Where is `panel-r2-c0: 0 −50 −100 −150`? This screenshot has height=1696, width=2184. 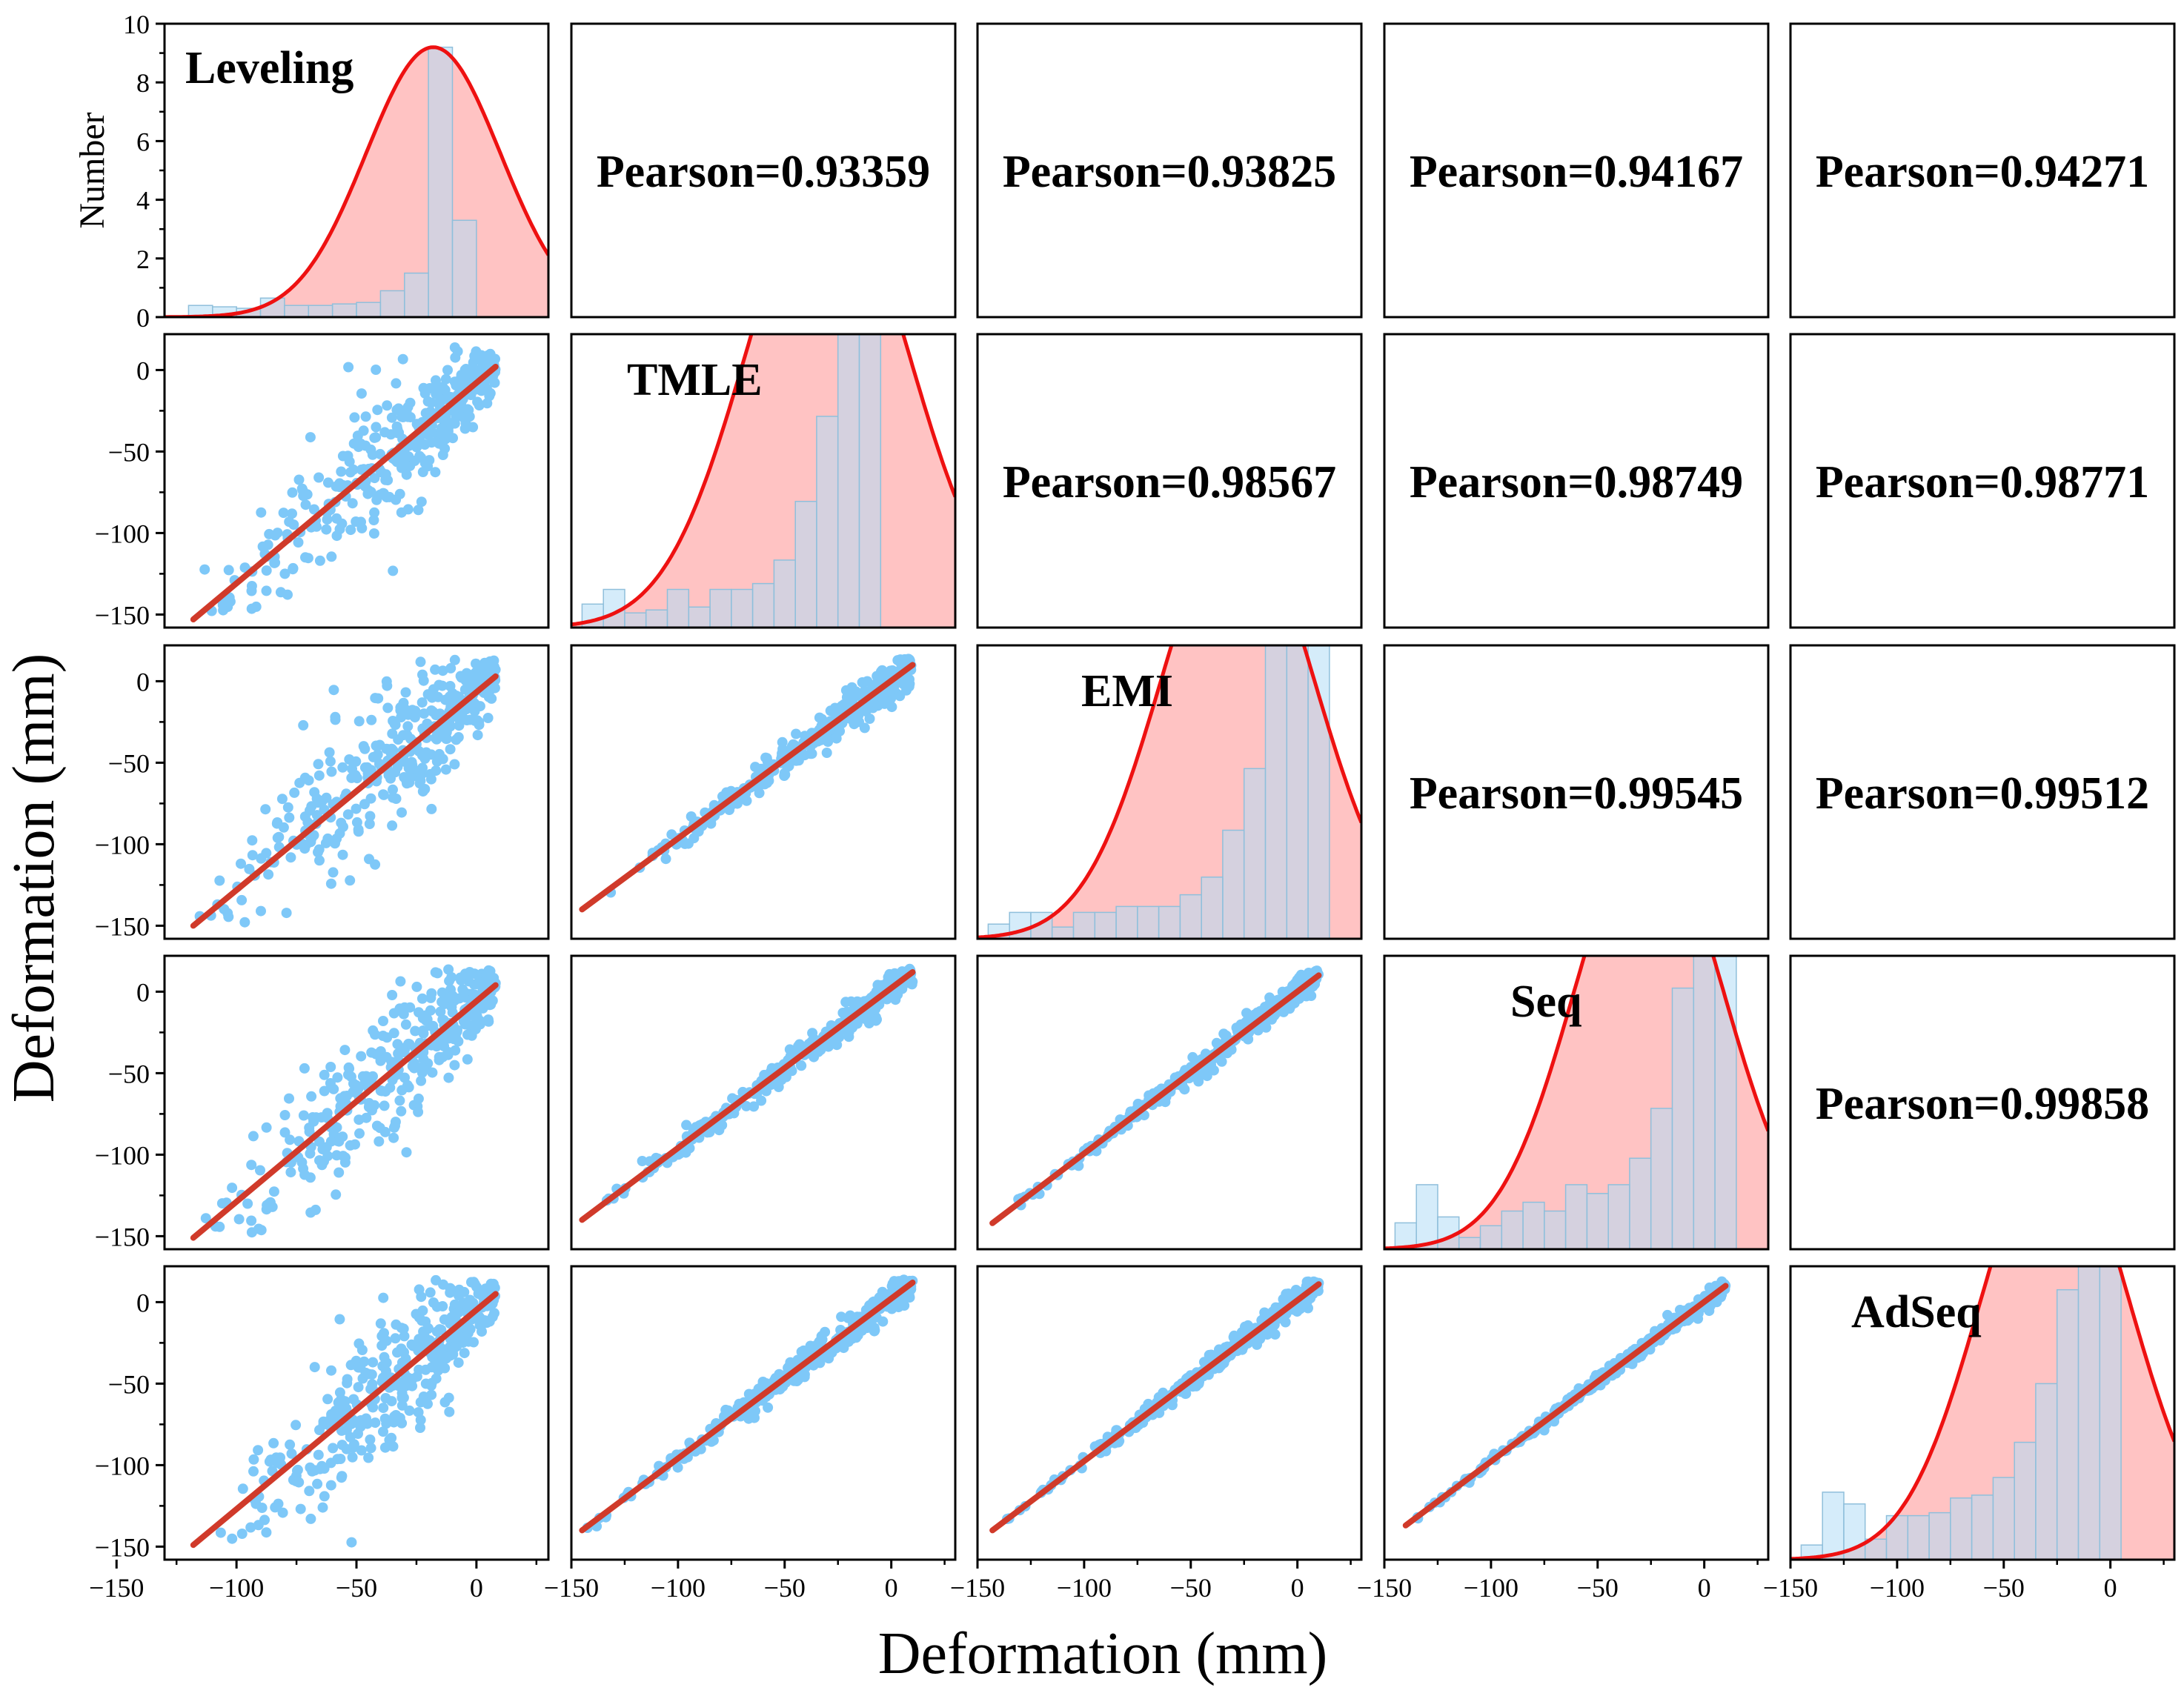 panel-r2-c0: 0 −50 −100 −150 is located at coordinates (323, 792).